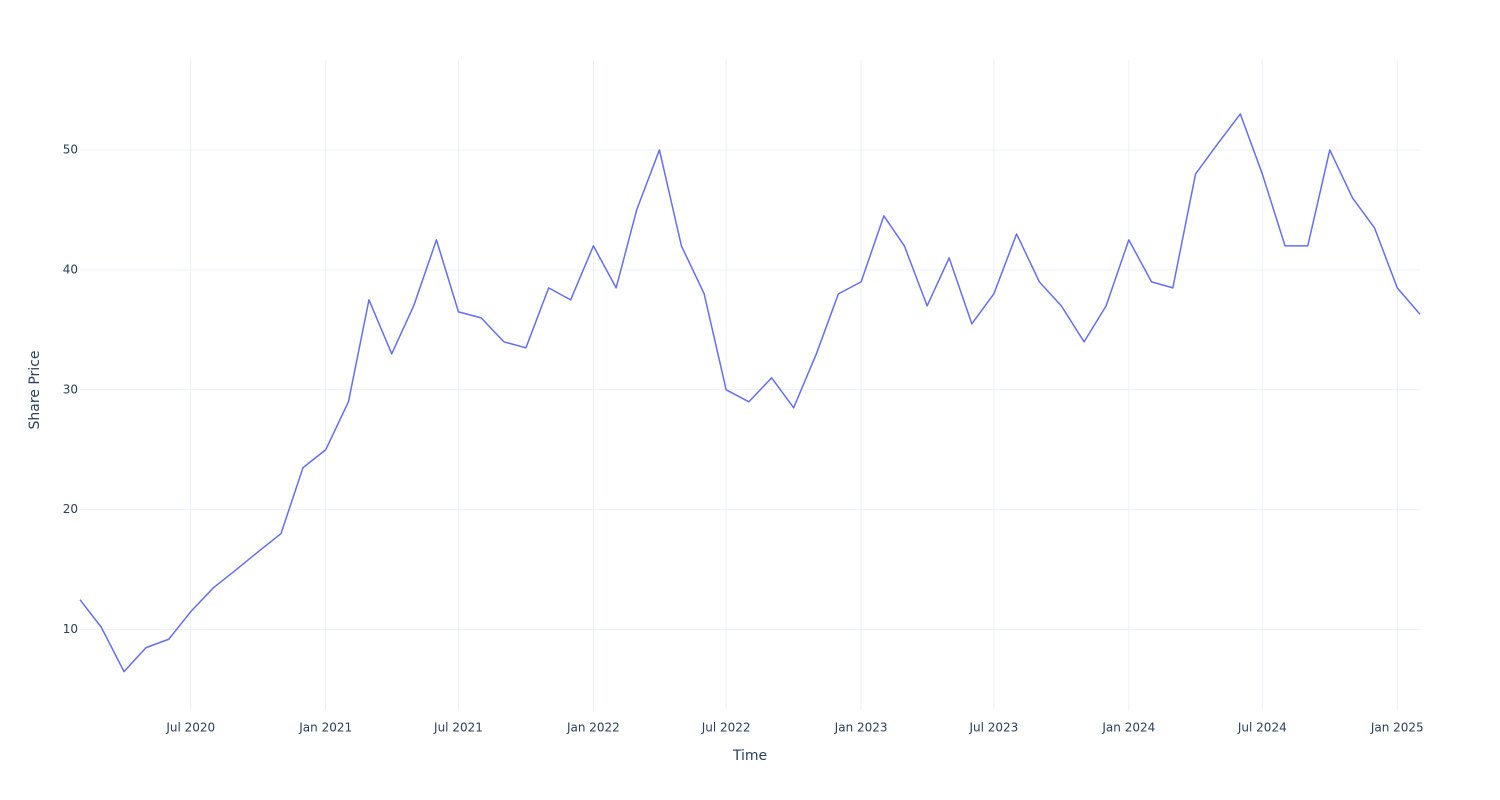 The width and height of the screenshot is (1500, 800). Describe the element at coordinates (861, 728) in the screenshot. I see `x-tick-label: Jan 2023` at that location.